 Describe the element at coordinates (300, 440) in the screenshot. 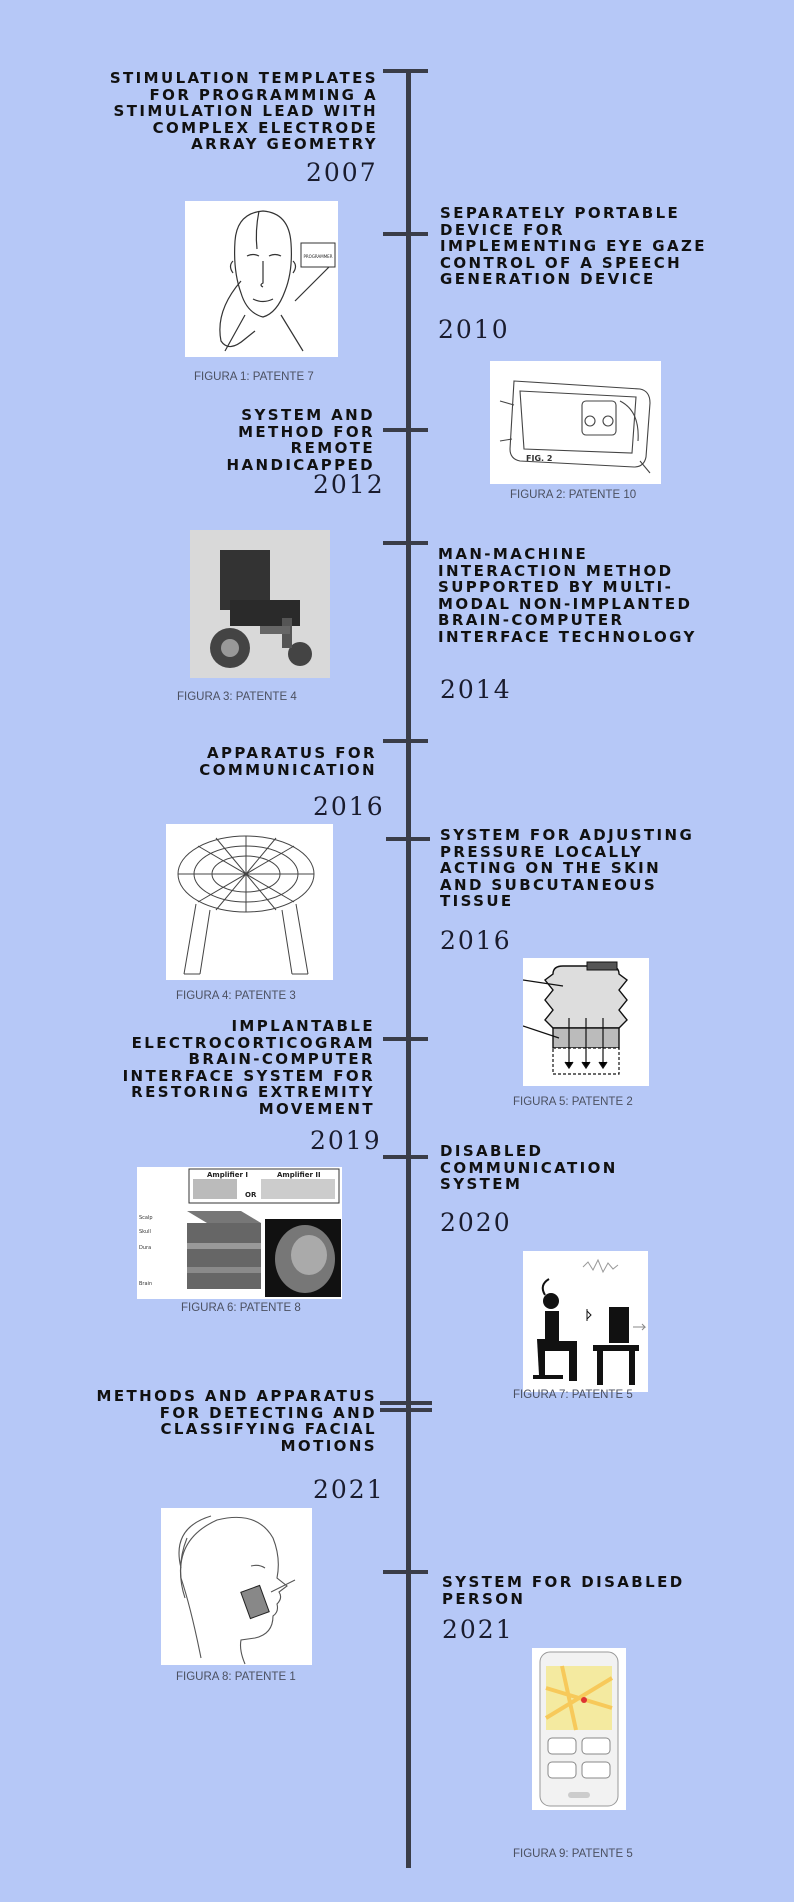

I see `entry-title: SYSTEM AND METHOD FOR REMOTE HANDICAPPED` at that location.